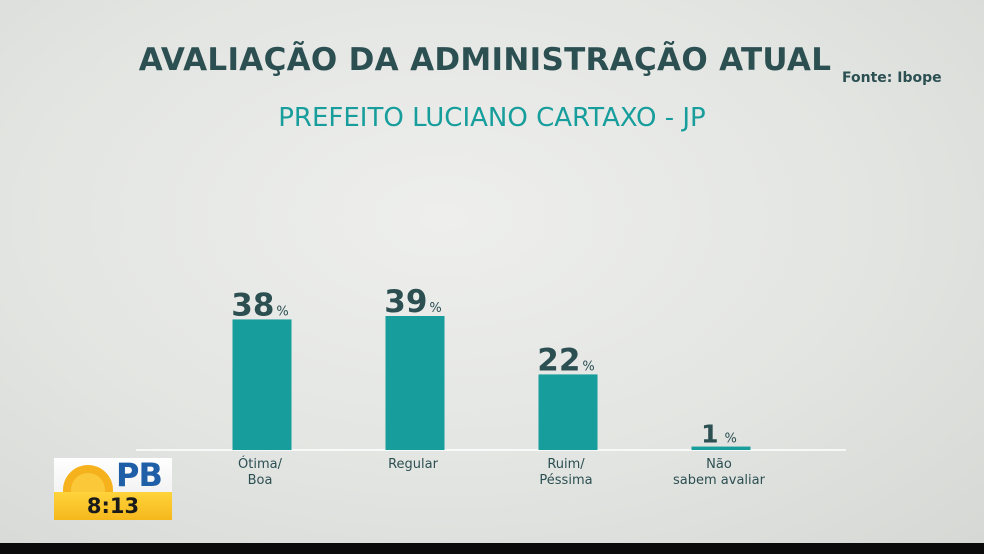 This screenshot has height=554, width=984. What do you see at coordinates (485, 60) in the screenshot?
I see `chart-title: AVALIAÇÃO DA ADMINISTRAÇÃO ATUAL` at bounding box center [485, 60].